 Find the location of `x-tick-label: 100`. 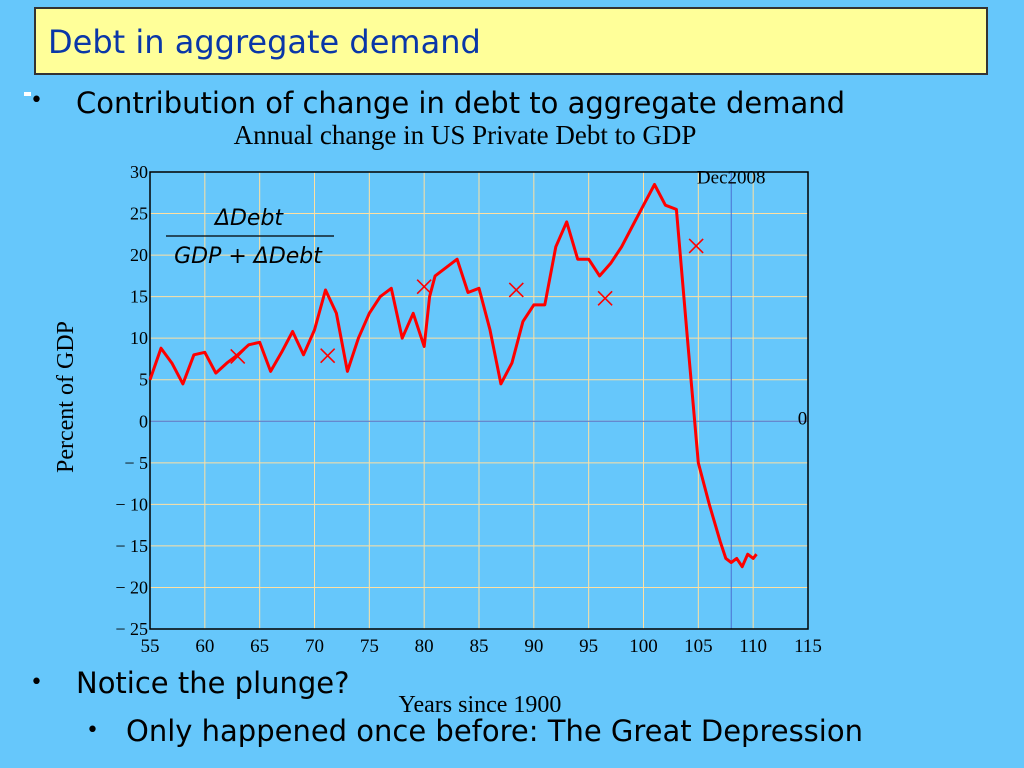

x-tick-label: 100 is located at coordinates (643, 646).